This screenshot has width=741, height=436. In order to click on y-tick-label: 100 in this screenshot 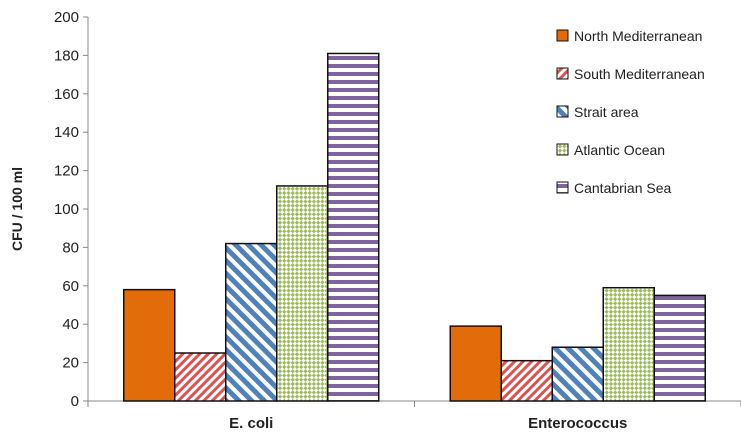, I will do `click(66, 209)`.